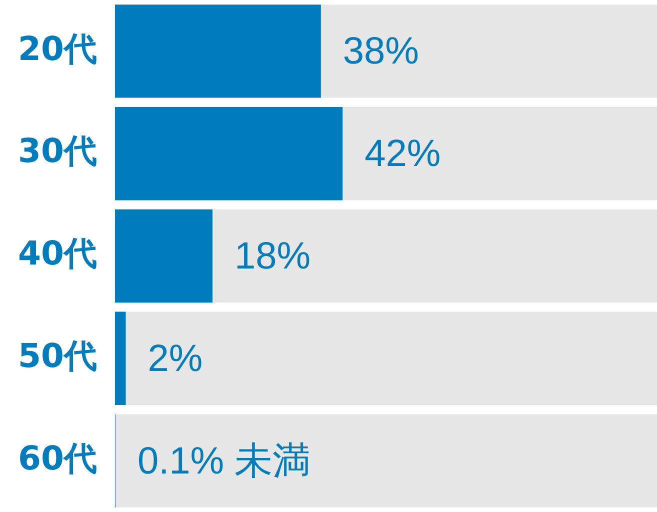 This screenshot has height=512, width=657. Describe the element at coordinates (380, 51) in the screenshot. I see `data-label: 38%` at that location.